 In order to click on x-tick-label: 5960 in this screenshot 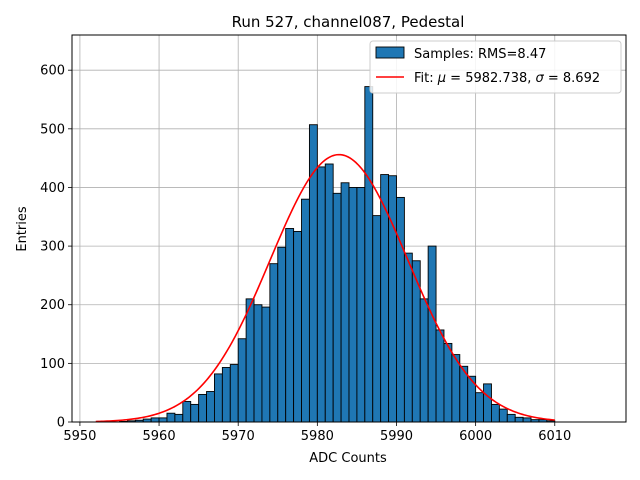, I will do `click(159, 436)`.